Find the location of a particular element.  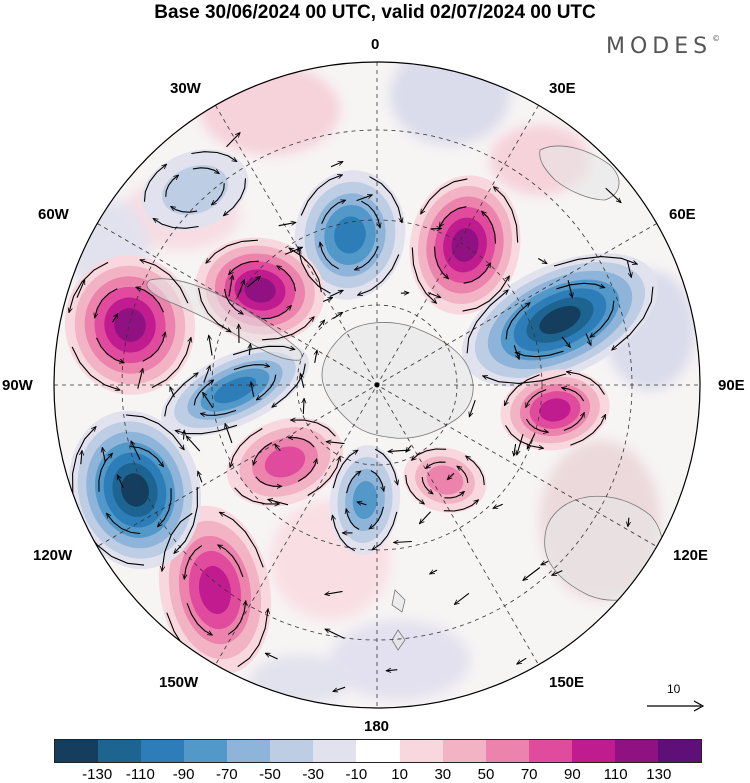

lon-label-60e: 60E is located at coordinates (682, 214).